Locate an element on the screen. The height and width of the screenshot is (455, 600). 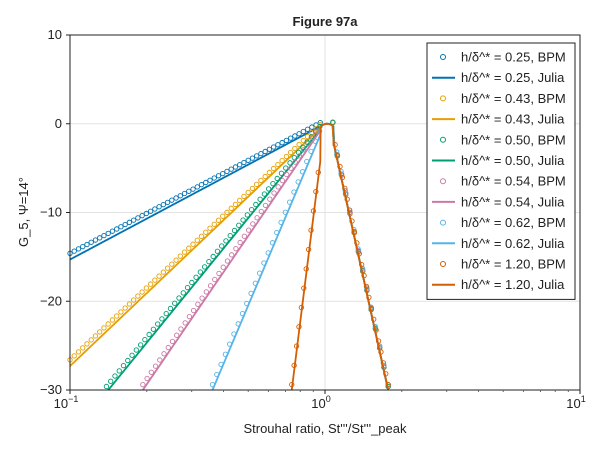
x-tick-label: 10−1 is located at coordinates (66, 402).